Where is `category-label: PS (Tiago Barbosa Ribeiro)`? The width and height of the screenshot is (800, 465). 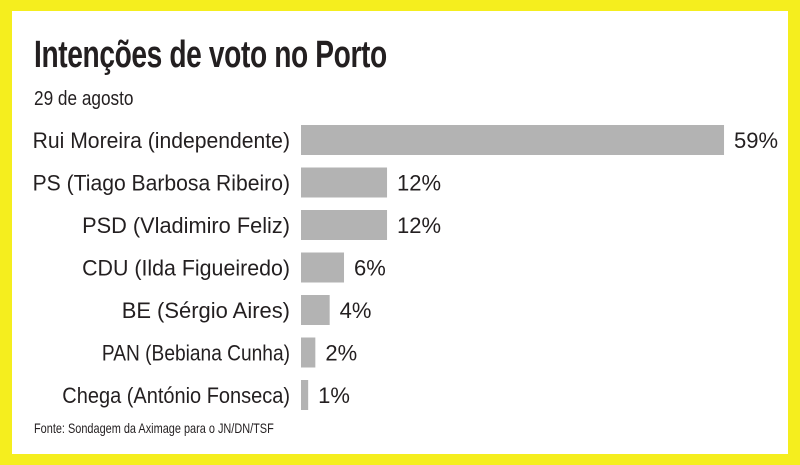 category-label: PS (Tiago Barbosa Ribeiro) is located at coordinates (161, 183).